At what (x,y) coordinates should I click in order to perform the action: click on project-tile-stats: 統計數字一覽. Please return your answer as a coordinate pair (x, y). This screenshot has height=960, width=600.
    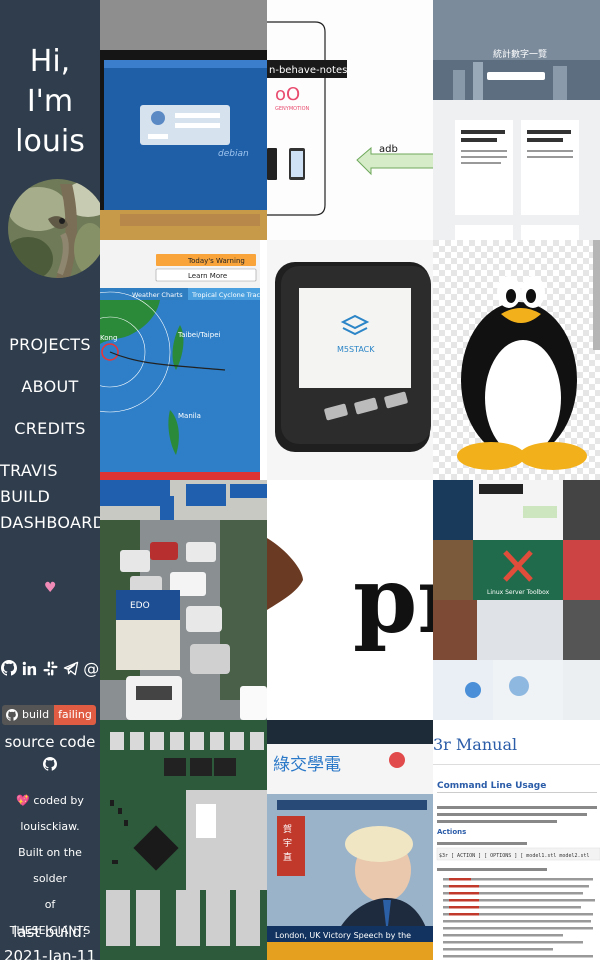
    Looking at the image, I should click on (516, 120).